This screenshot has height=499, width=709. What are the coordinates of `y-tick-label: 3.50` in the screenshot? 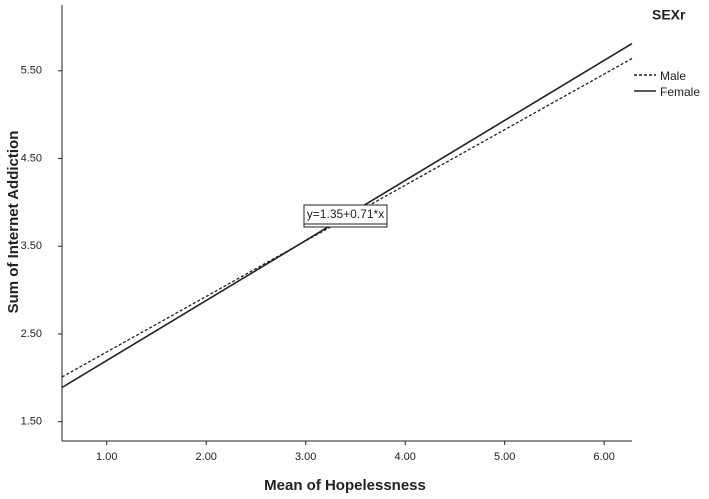 It's located at (31, 246).